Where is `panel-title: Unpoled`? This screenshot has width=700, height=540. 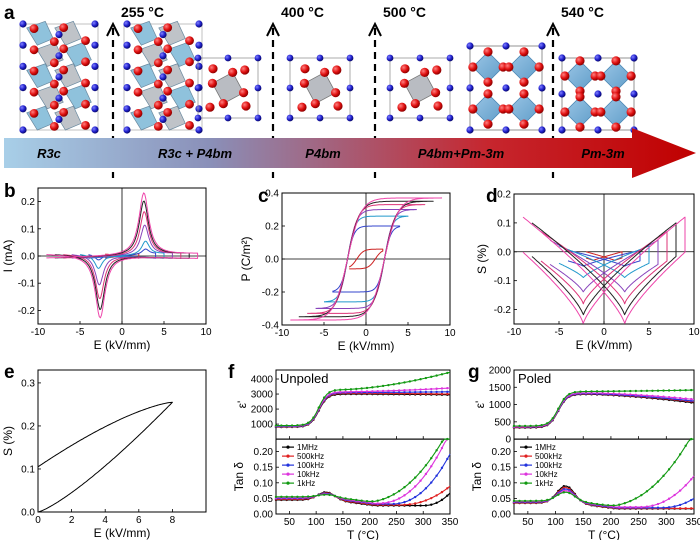 panel-title: Unpoled is located at coordinates (304, 378).